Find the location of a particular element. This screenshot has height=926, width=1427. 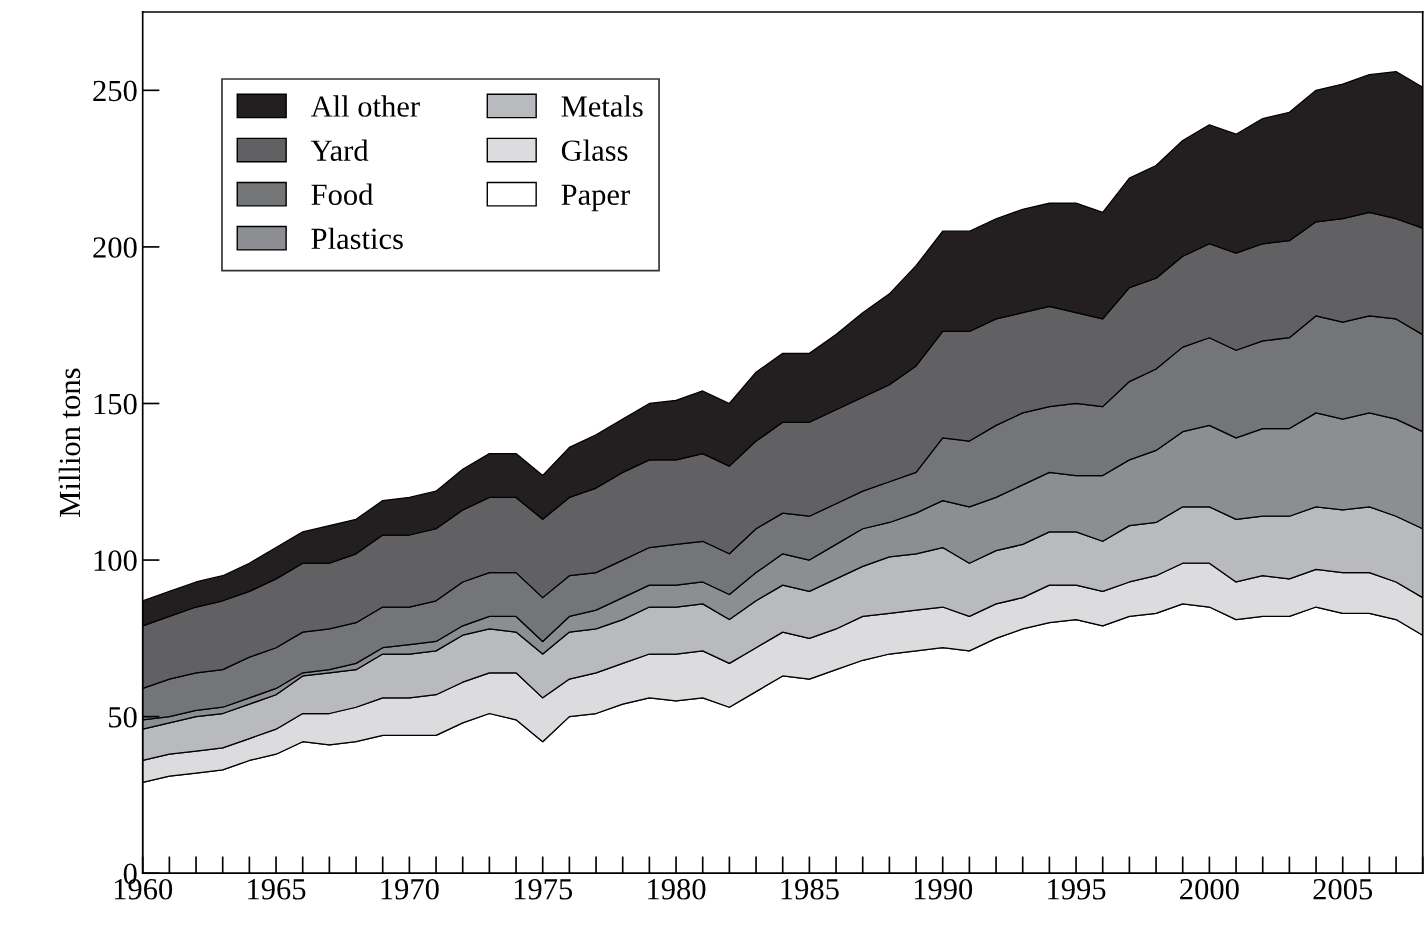

legend-label: Yard is located at coordinates (339, 150).